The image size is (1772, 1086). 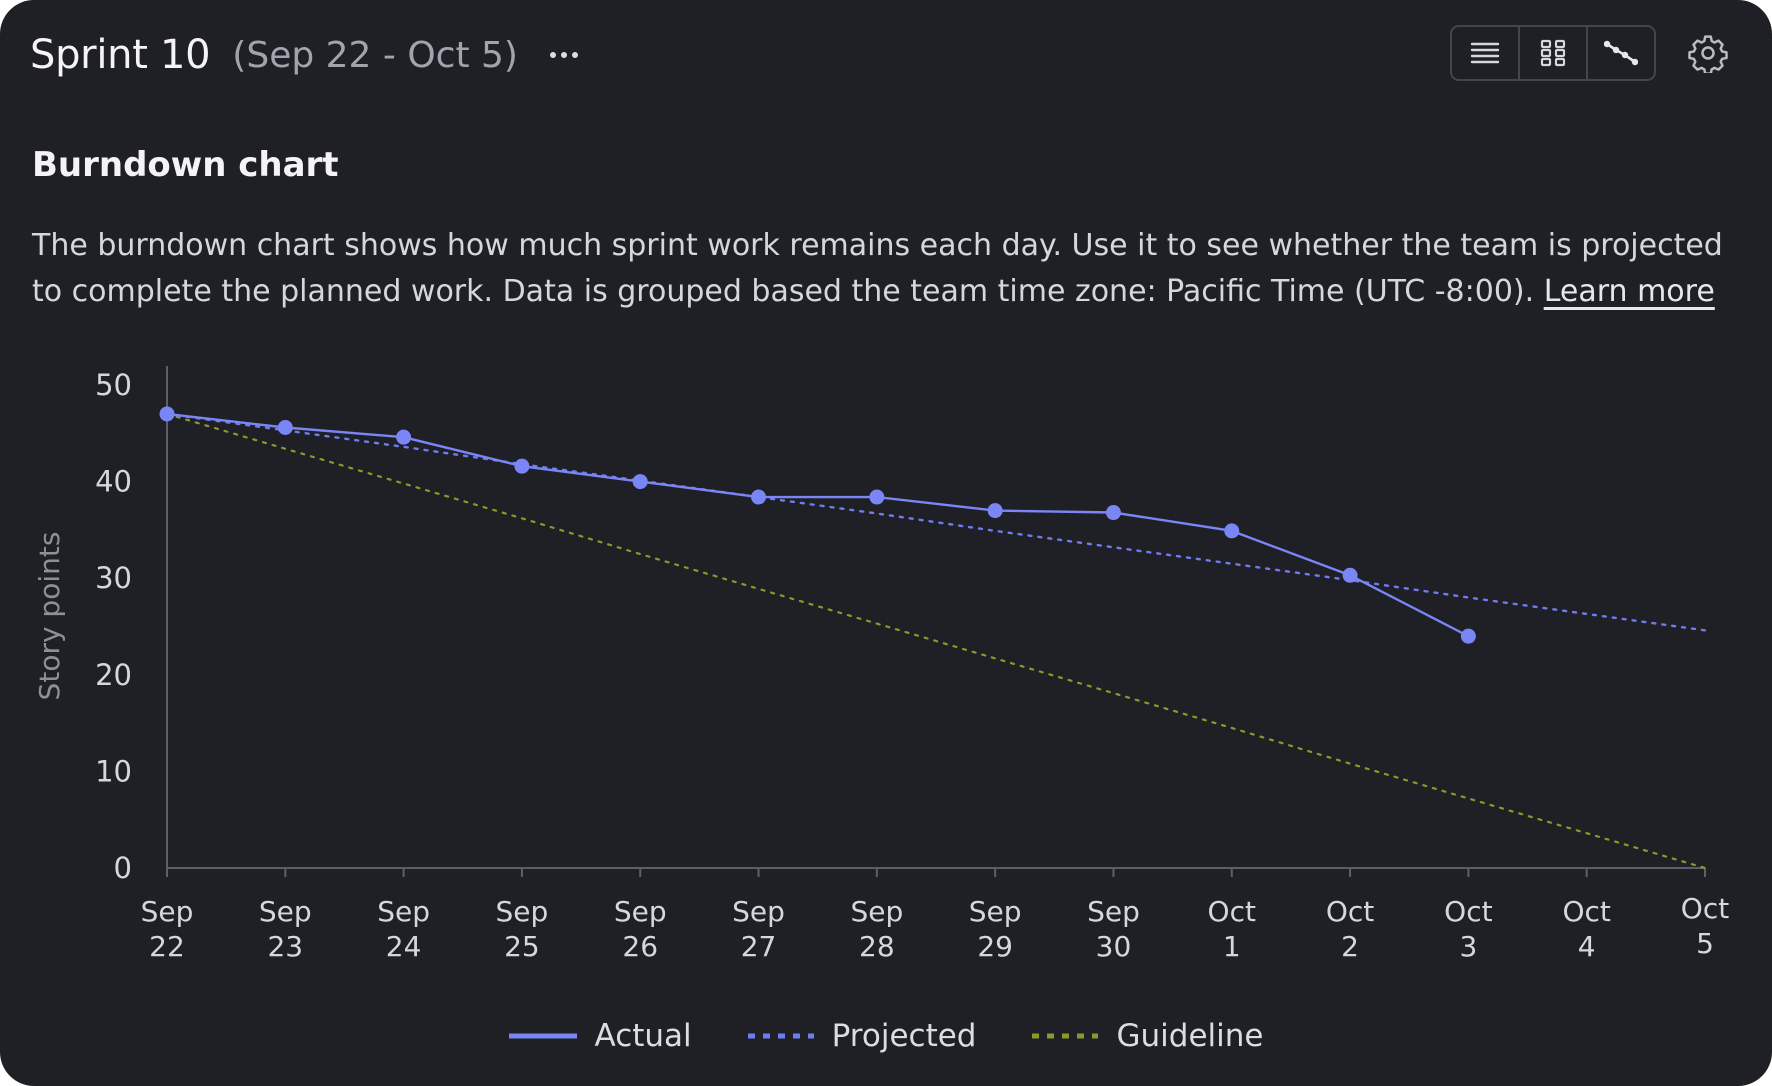 What do you see at coordinates (876, 929) in the screenshot?
I see `x-tick-label: Sep 28` at bounding box center [876, 929].